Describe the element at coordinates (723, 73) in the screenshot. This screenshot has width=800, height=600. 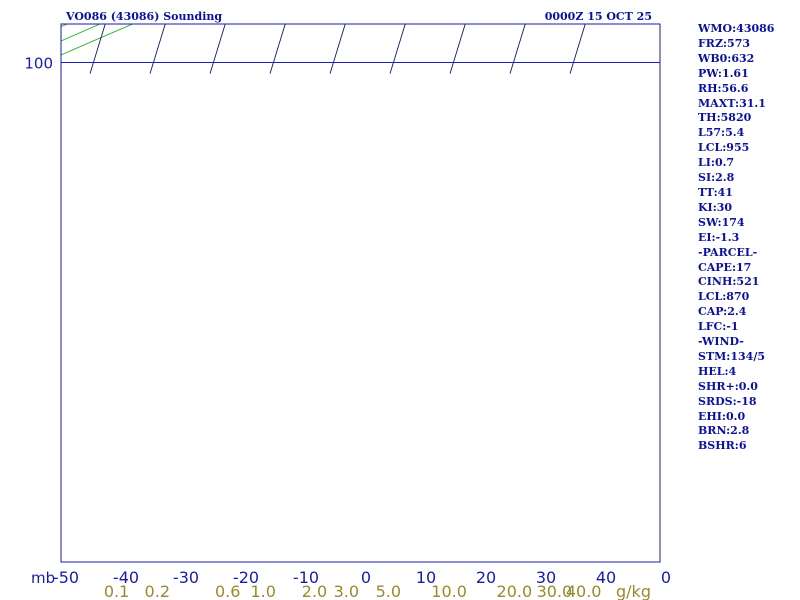
I see `sounding-index: PW:1.61` at that location.